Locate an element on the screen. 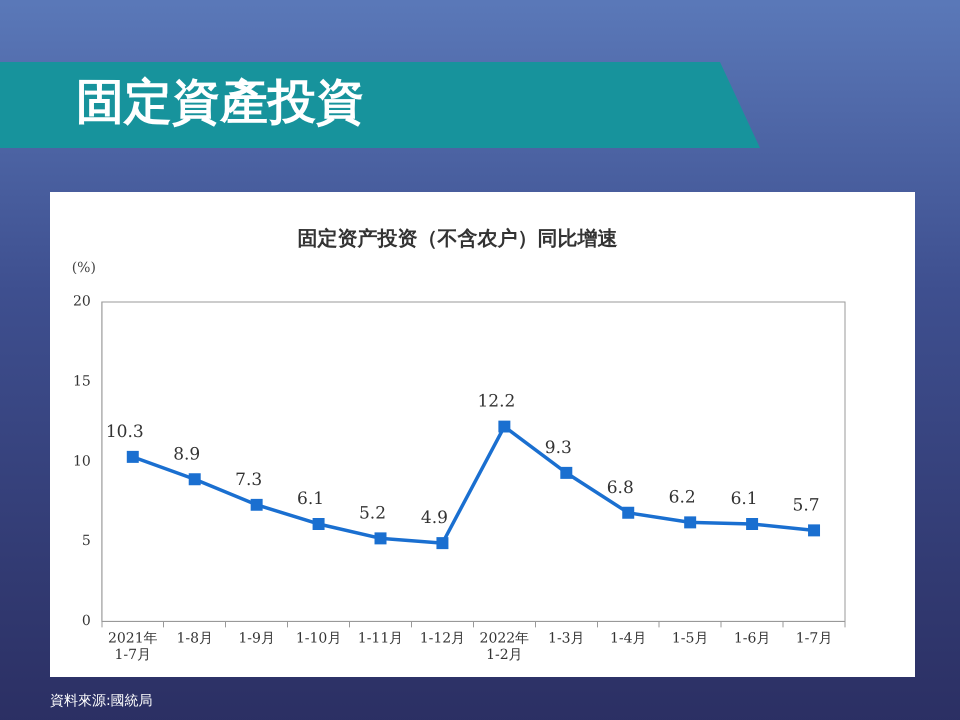 This screenshot has width=960, height=720. x-tick-label: 1-5月 is located at coordinates (690, 638).